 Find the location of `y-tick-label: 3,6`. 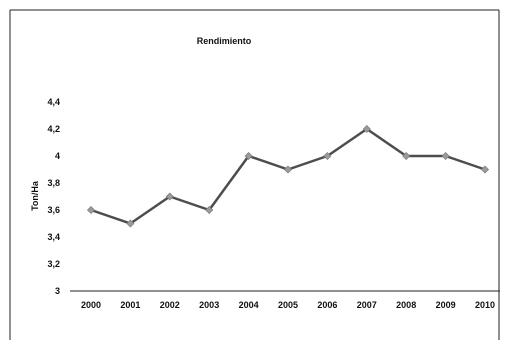

y-tick-label: 3,6 is located at coordinates (53, 210).